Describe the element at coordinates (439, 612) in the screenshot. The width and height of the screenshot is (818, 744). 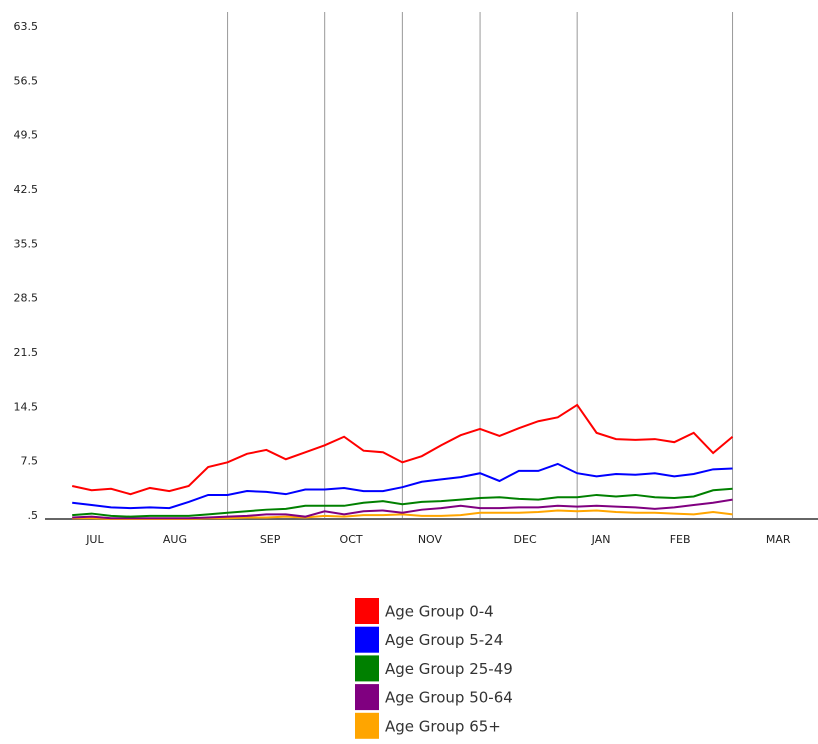
I see `legend-label: Age Group 0-4` at that location.